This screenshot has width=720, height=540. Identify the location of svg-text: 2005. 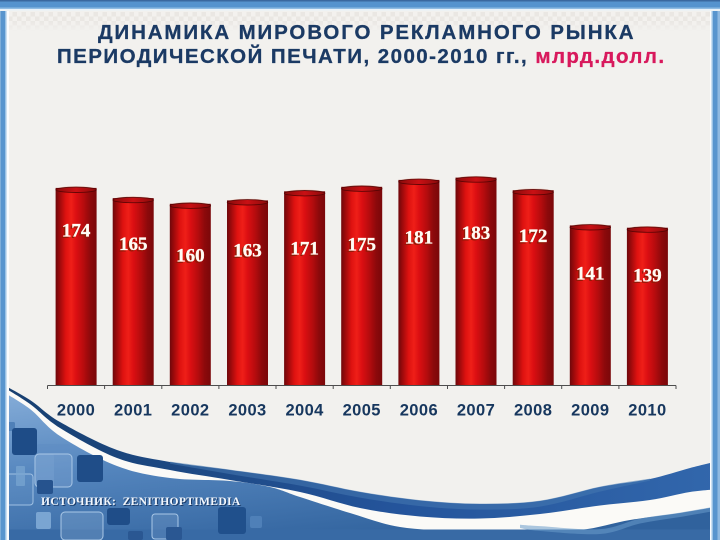
(362, 411).